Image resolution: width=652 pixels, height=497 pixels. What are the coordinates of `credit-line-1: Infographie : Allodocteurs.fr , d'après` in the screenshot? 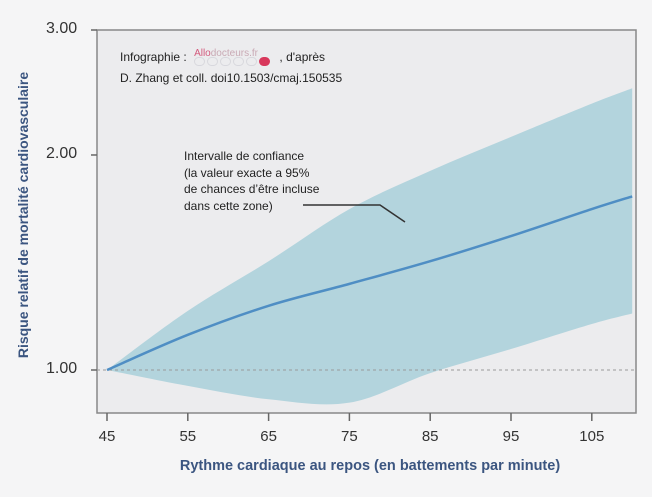 It's located at (231, 57).